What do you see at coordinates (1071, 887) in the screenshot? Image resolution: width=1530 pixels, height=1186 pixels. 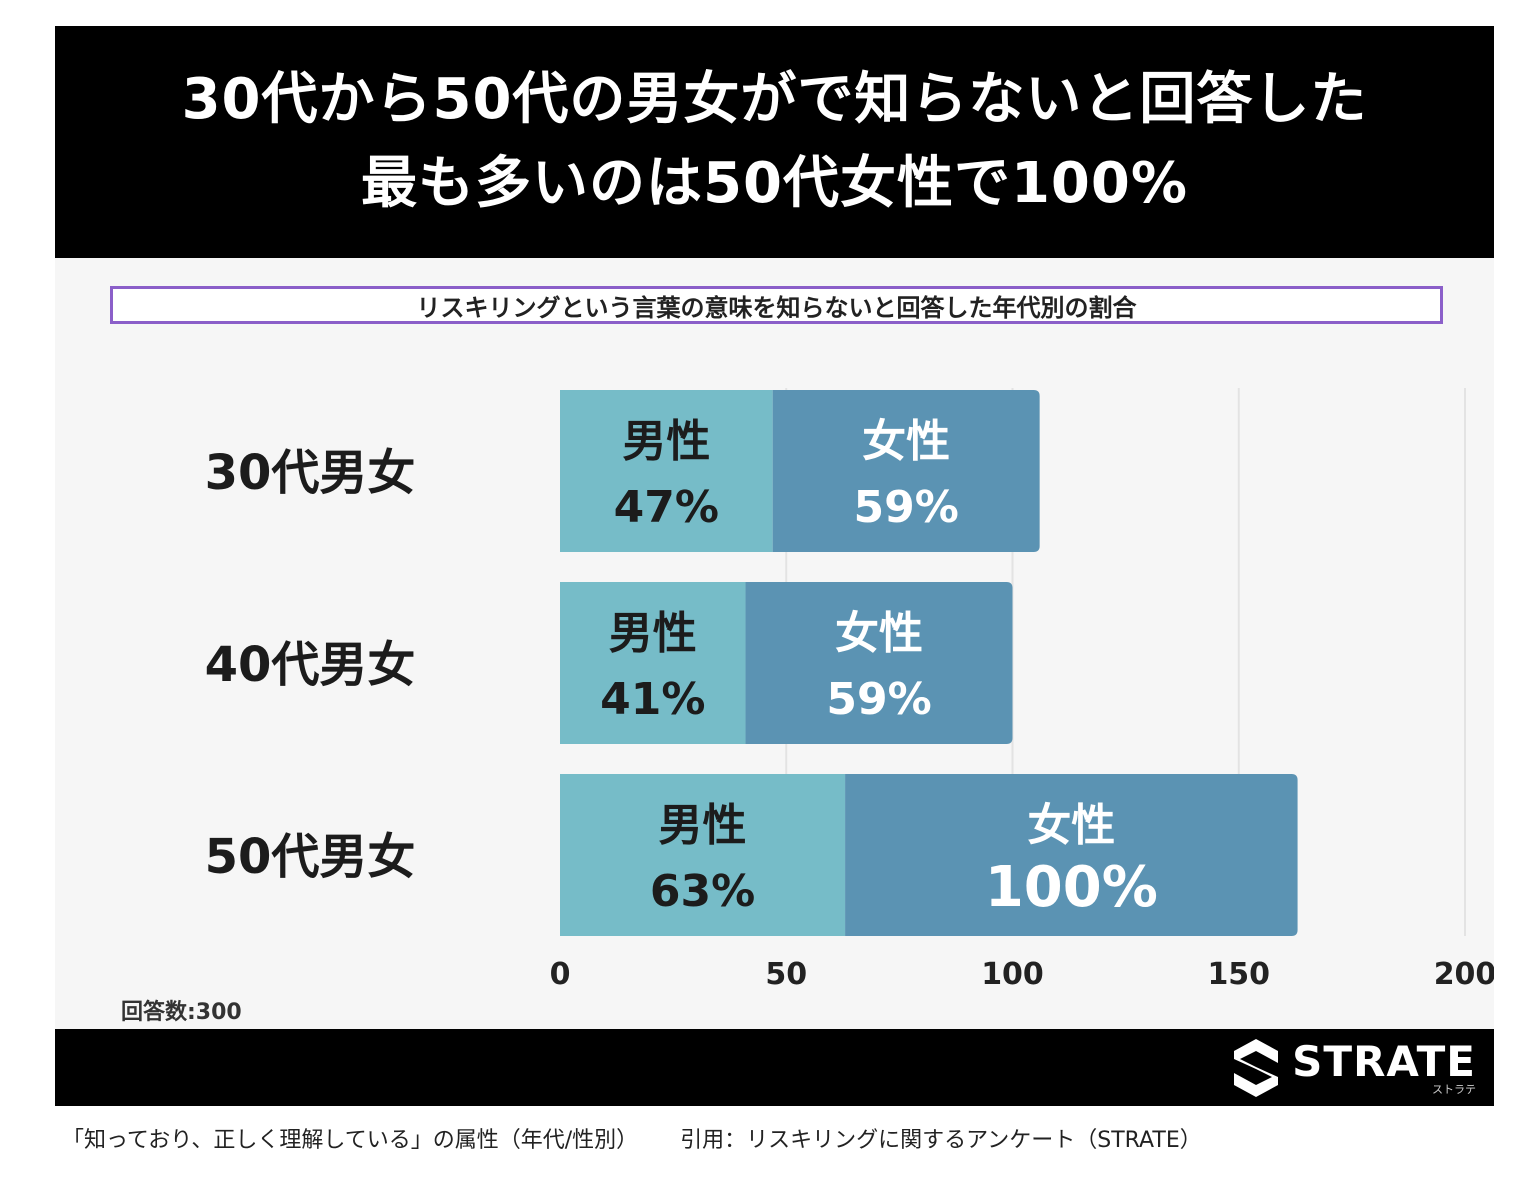 I see `bar-value-label: 100%` at bounding box center [1071, 887].